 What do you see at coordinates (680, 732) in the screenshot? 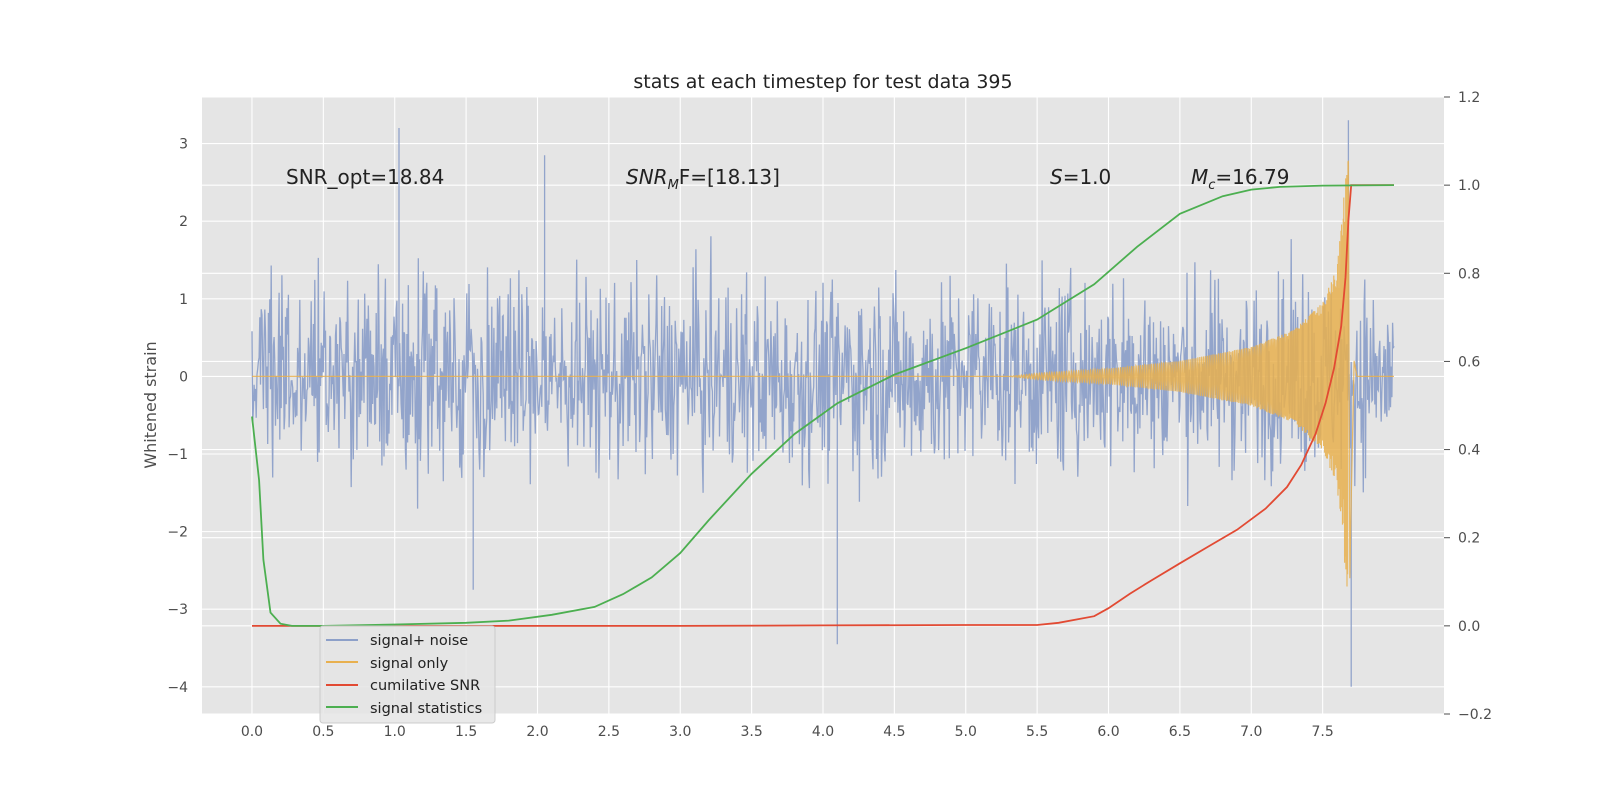
I see `x-tick-label: 3.0` at bounding box center [680, 732].